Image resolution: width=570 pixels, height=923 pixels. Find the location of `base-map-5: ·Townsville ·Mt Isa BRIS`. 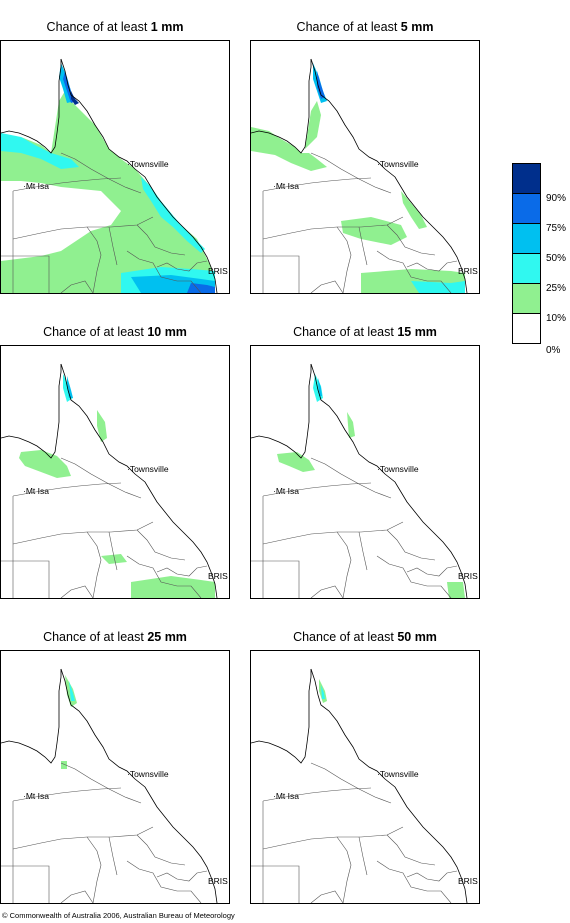

base-map-5: ·Townsville ·Mt Isa BRIS is located at coordinates (364, 785).